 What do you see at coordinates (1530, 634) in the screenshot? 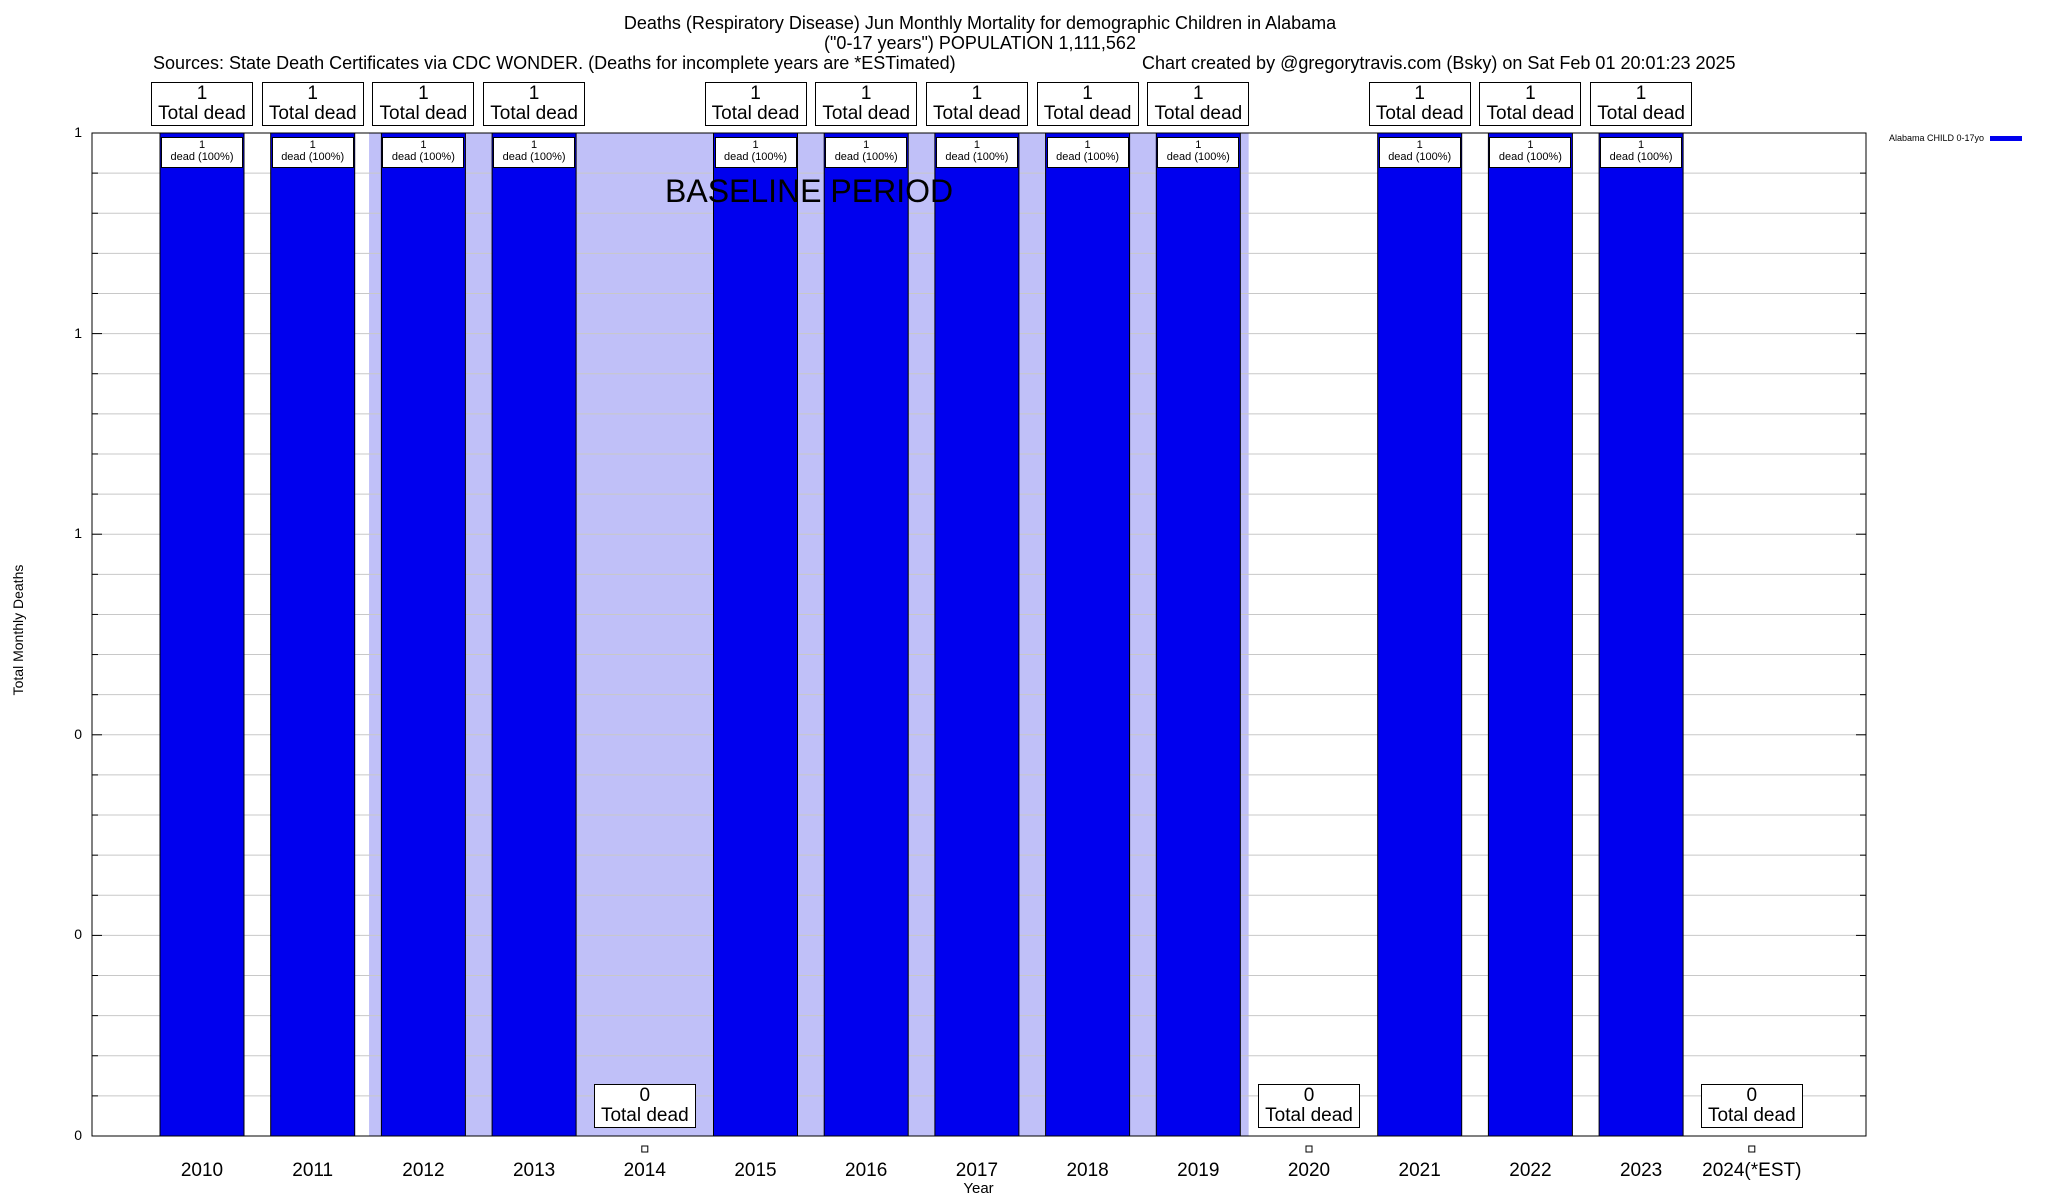
I see `bar-2022` at bounding box center [1530, 634].